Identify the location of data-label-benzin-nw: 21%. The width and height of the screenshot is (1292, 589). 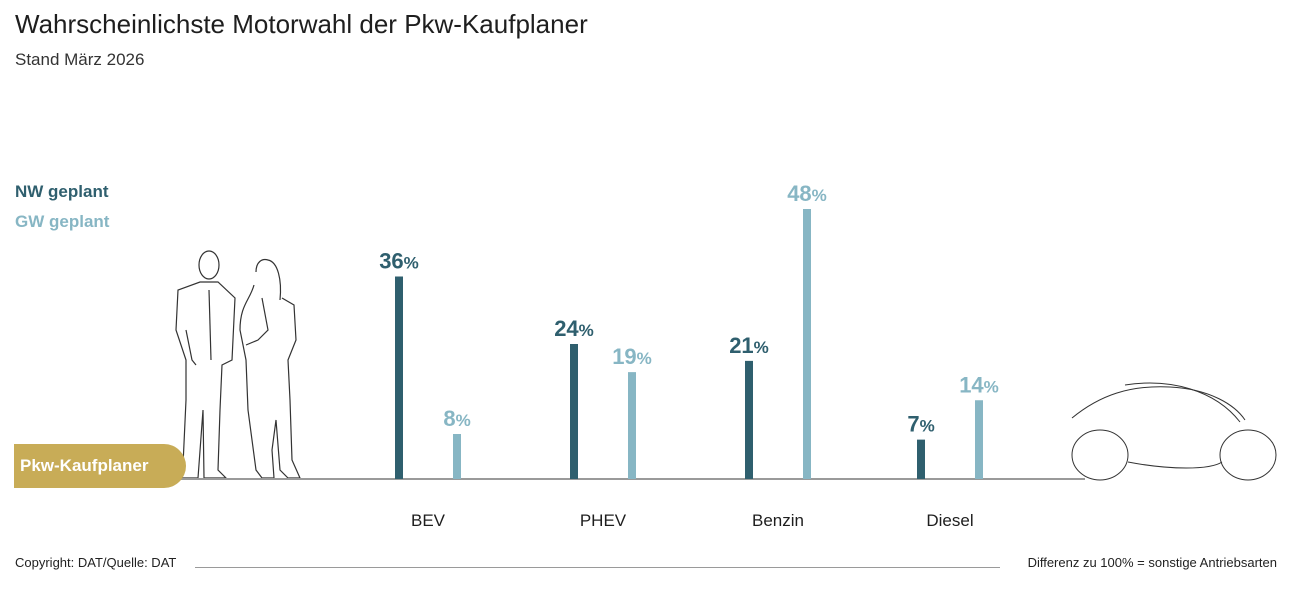
(749, 345).